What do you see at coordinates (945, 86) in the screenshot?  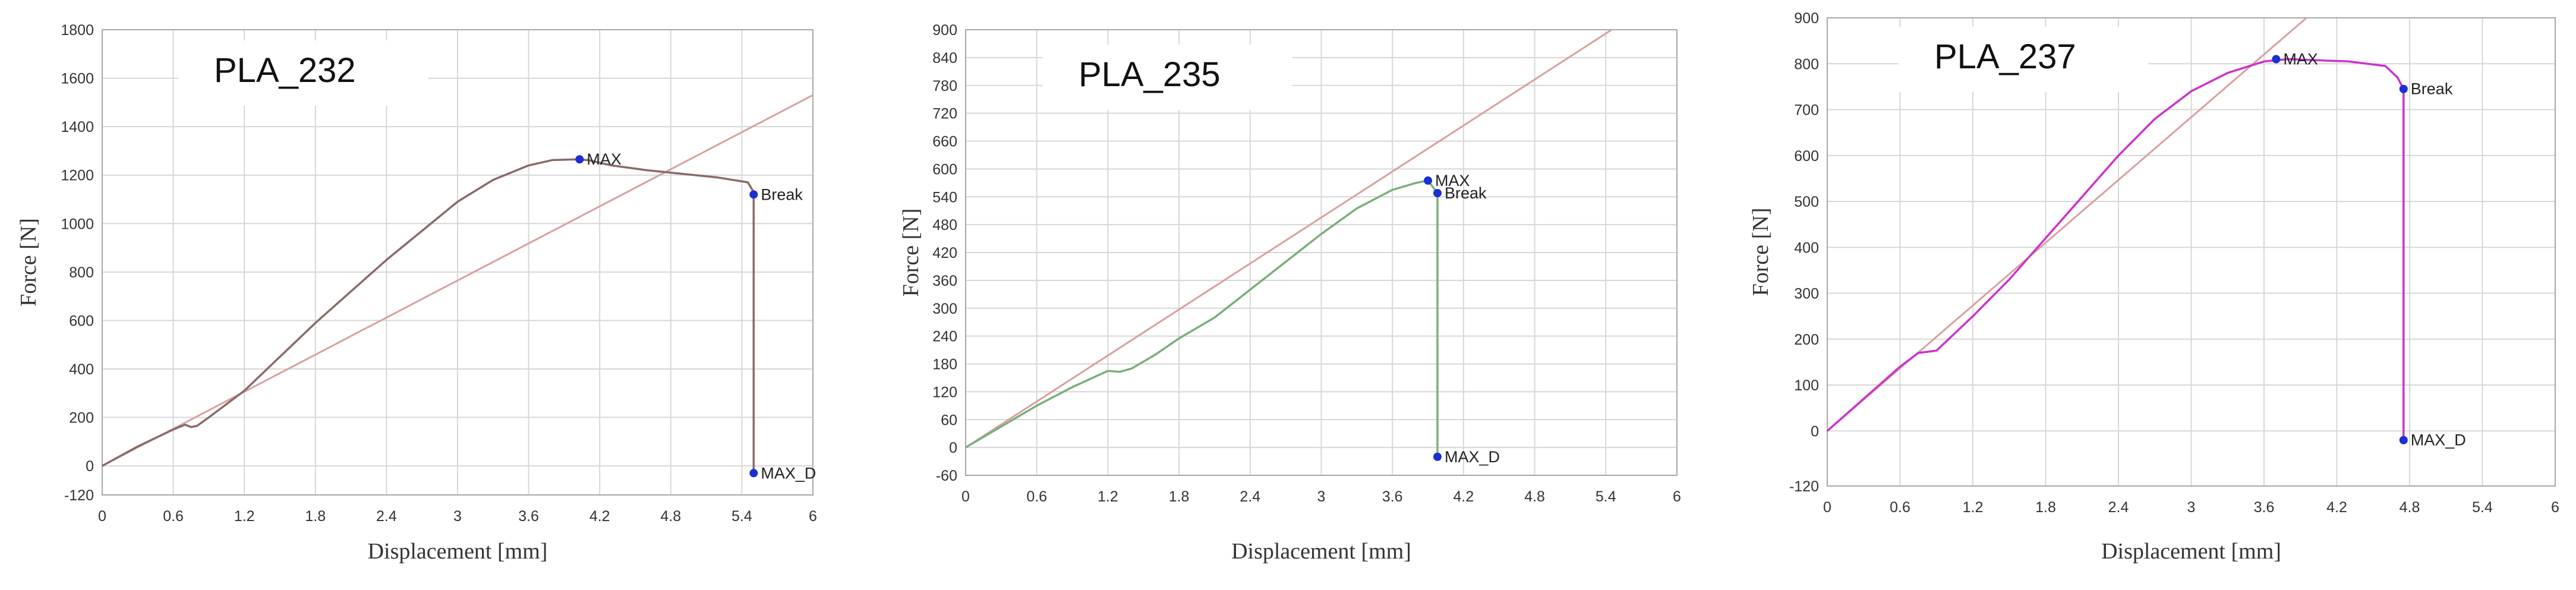 I see `y-tick-label: 780` at bounding box center [945, 86].